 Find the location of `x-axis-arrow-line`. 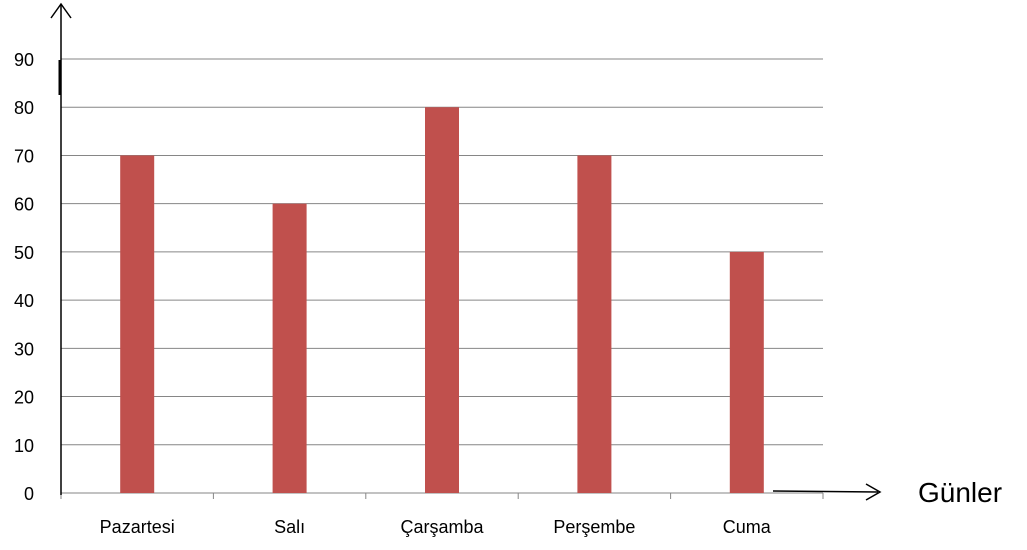

x-axis-arrow-line is located at coordinates (825, 491).